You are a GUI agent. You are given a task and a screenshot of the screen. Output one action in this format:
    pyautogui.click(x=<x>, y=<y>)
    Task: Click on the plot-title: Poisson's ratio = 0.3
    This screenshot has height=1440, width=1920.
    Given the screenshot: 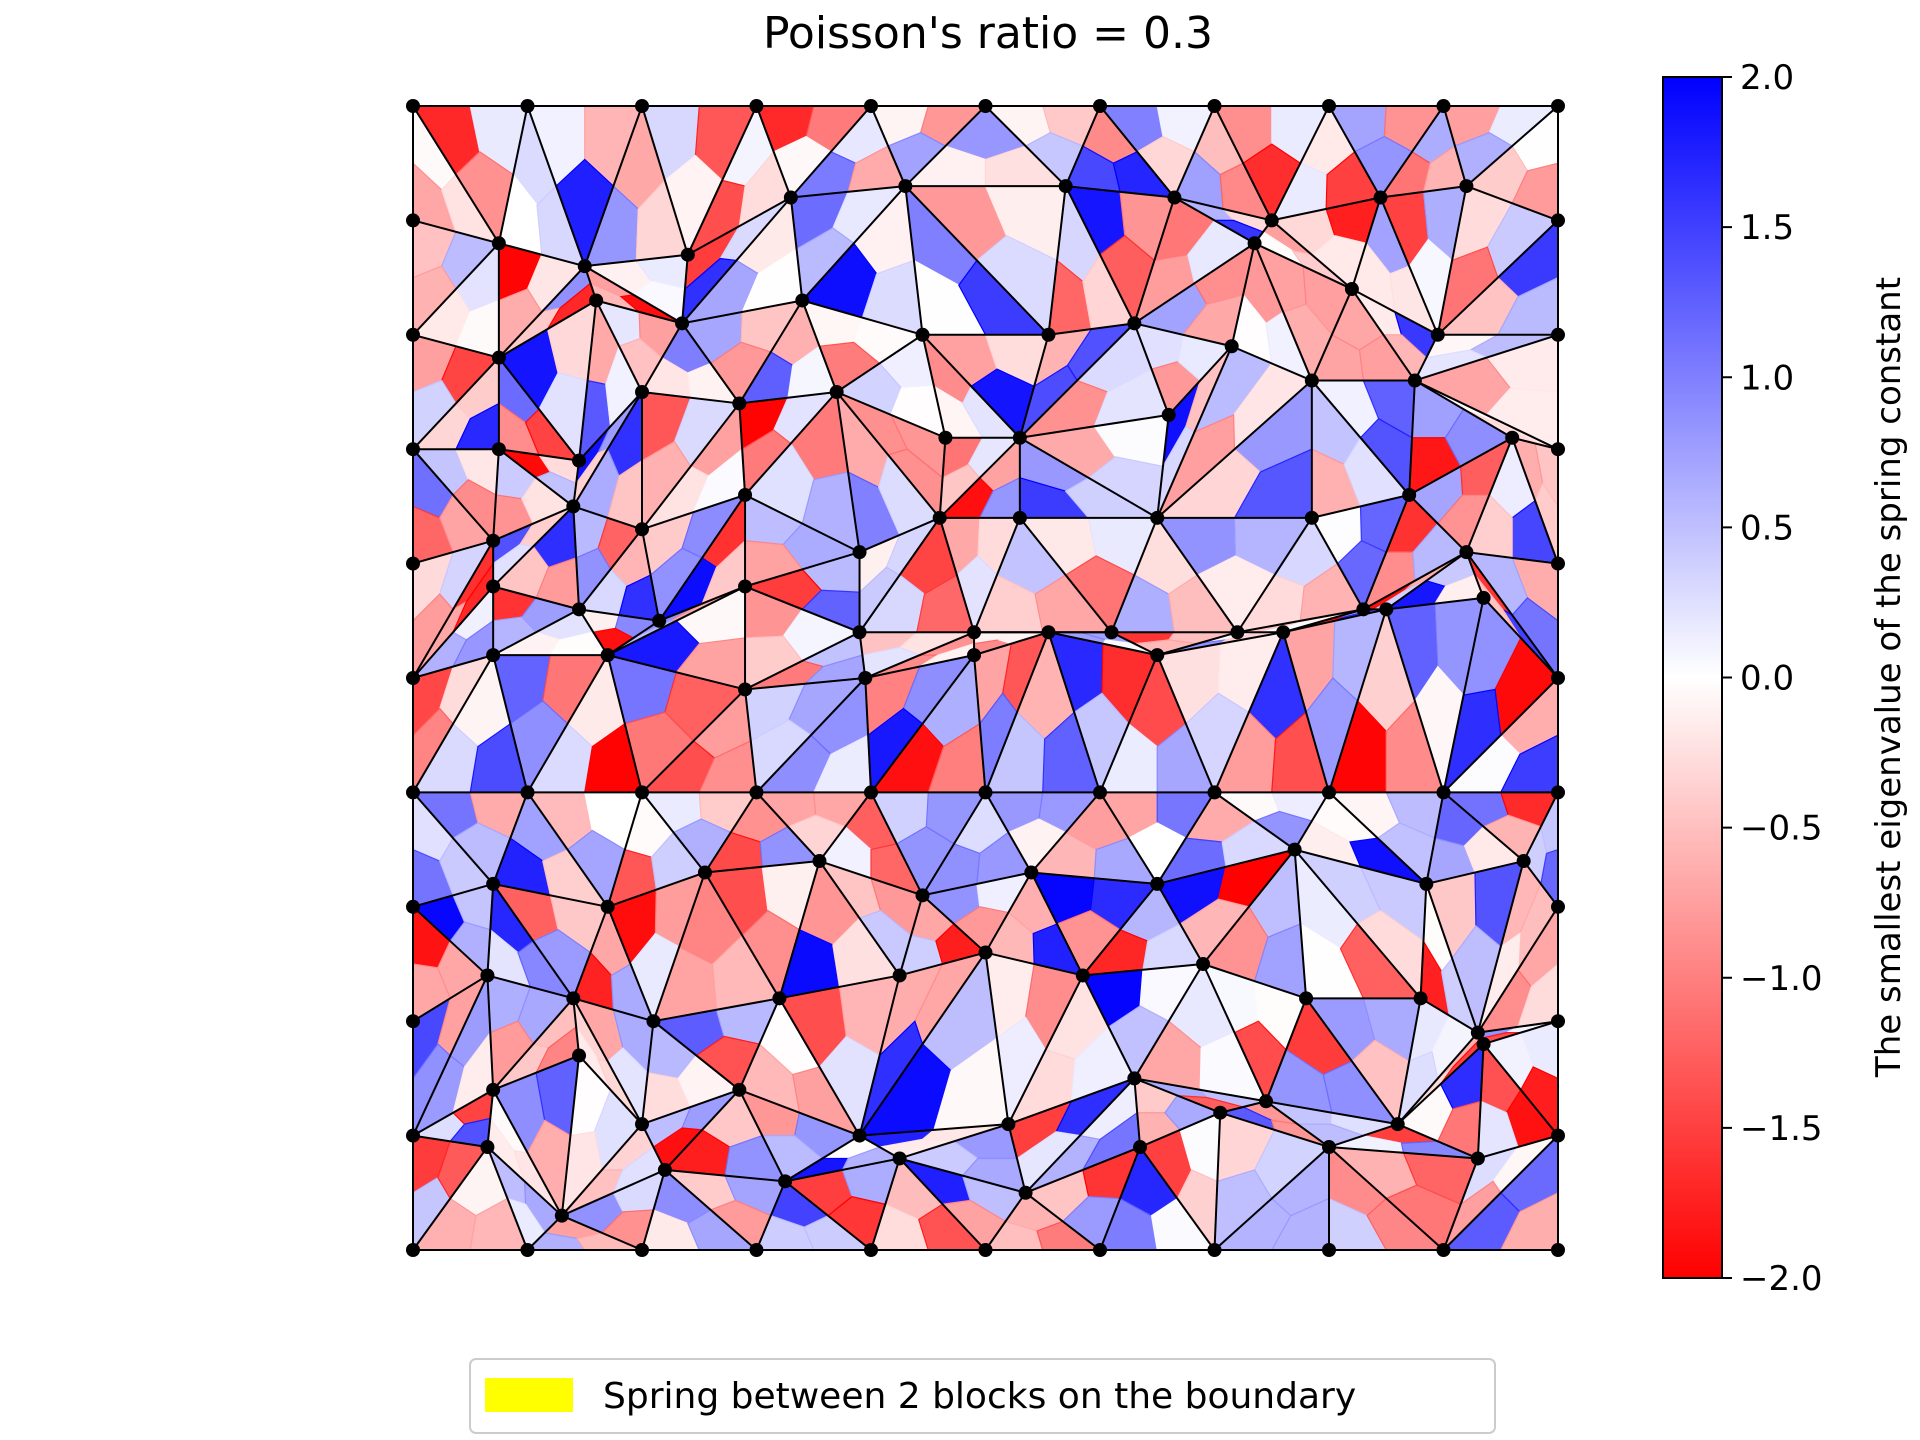 What is the action you would take?
    pyautogui.click(x=988, y=33)
    